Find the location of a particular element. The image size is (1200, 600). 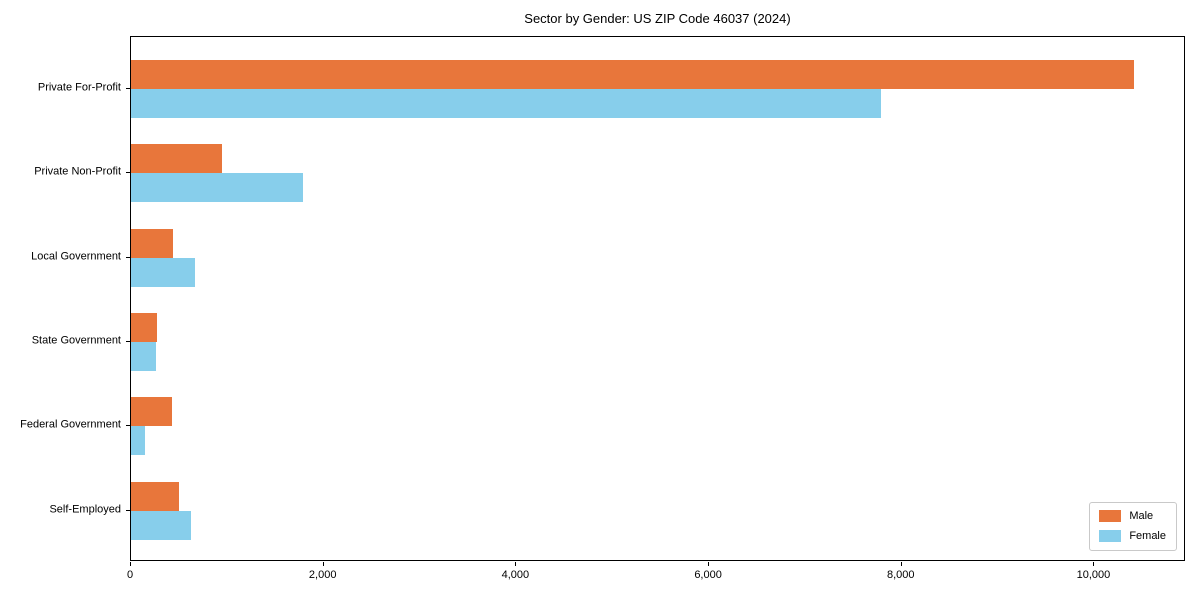

legend-label-male: Male is located at coordinates (1141, 516).